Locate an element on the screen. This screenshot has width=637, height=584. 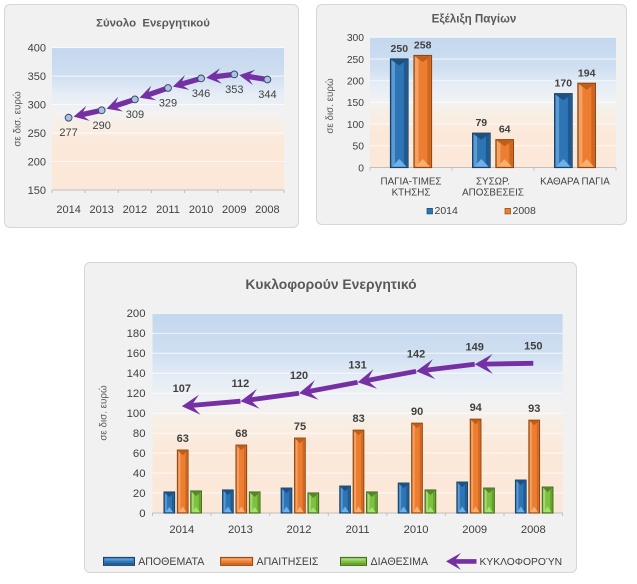
svg-text: 50 is located at coordinates (359, 147).